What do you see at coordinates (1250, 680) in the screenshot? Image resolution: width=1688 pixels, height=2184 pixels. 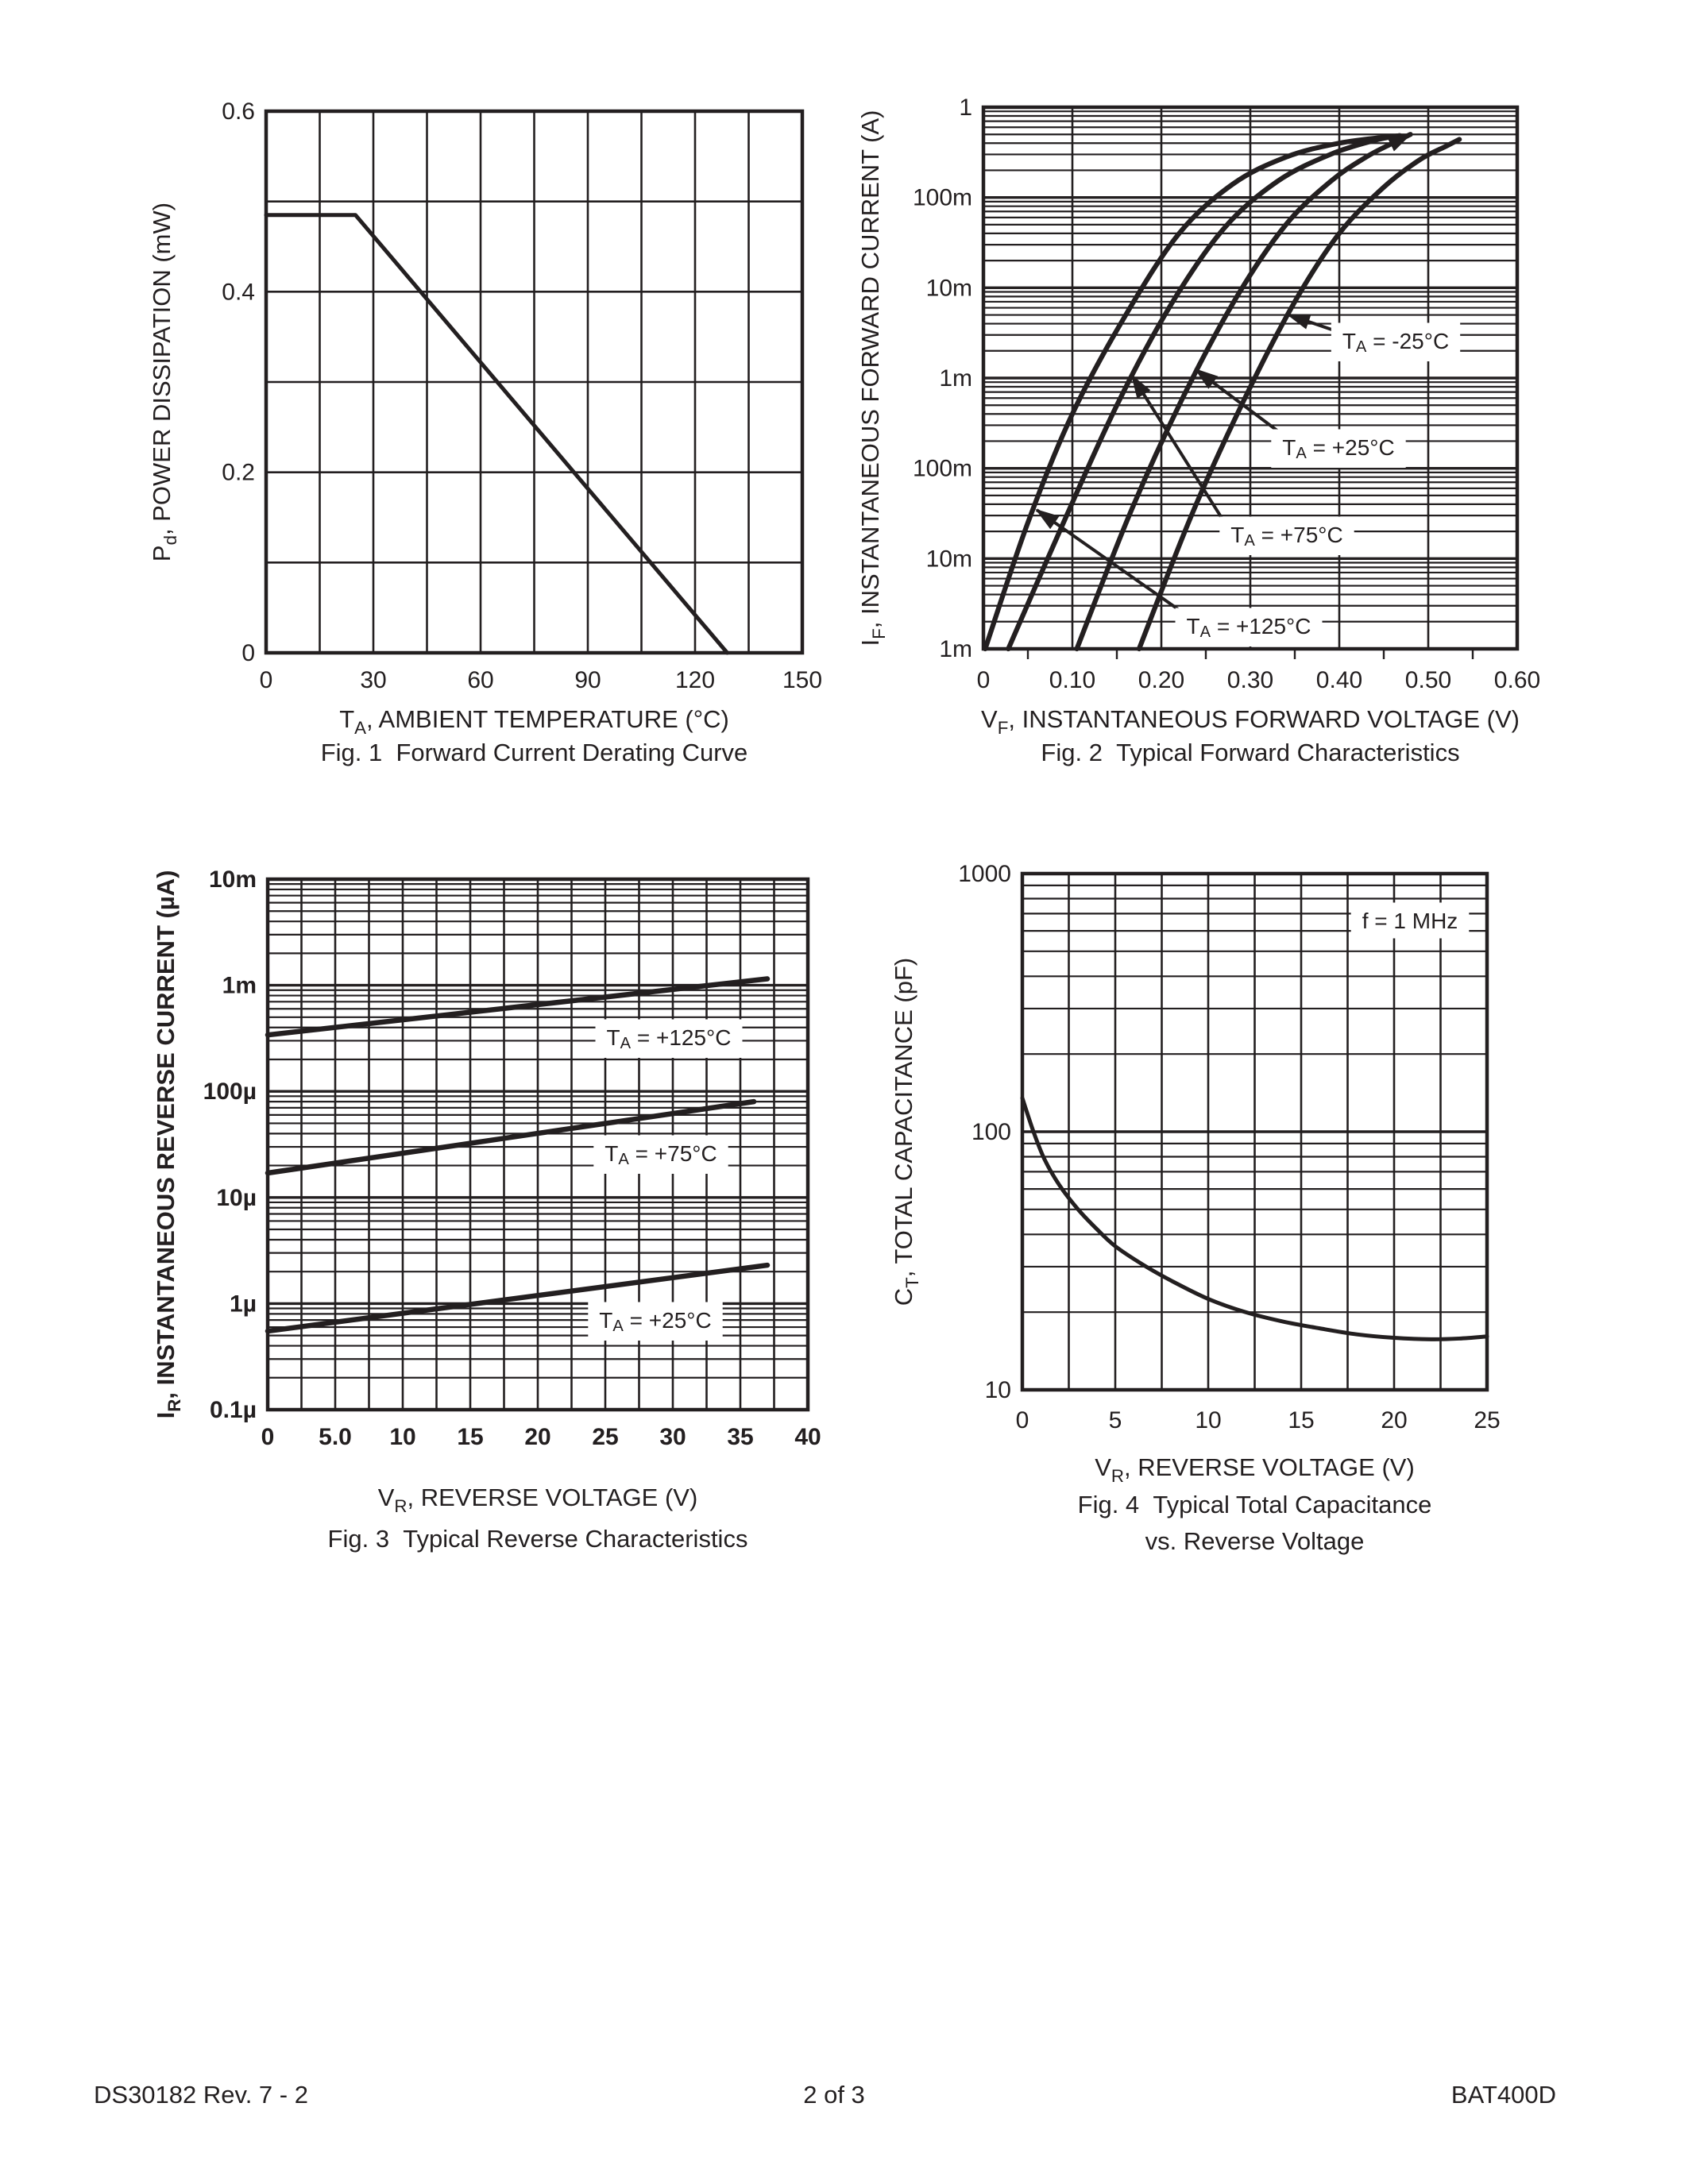 I see `fig2-x-tick: 0.30` at bounding box center [1250, 680].